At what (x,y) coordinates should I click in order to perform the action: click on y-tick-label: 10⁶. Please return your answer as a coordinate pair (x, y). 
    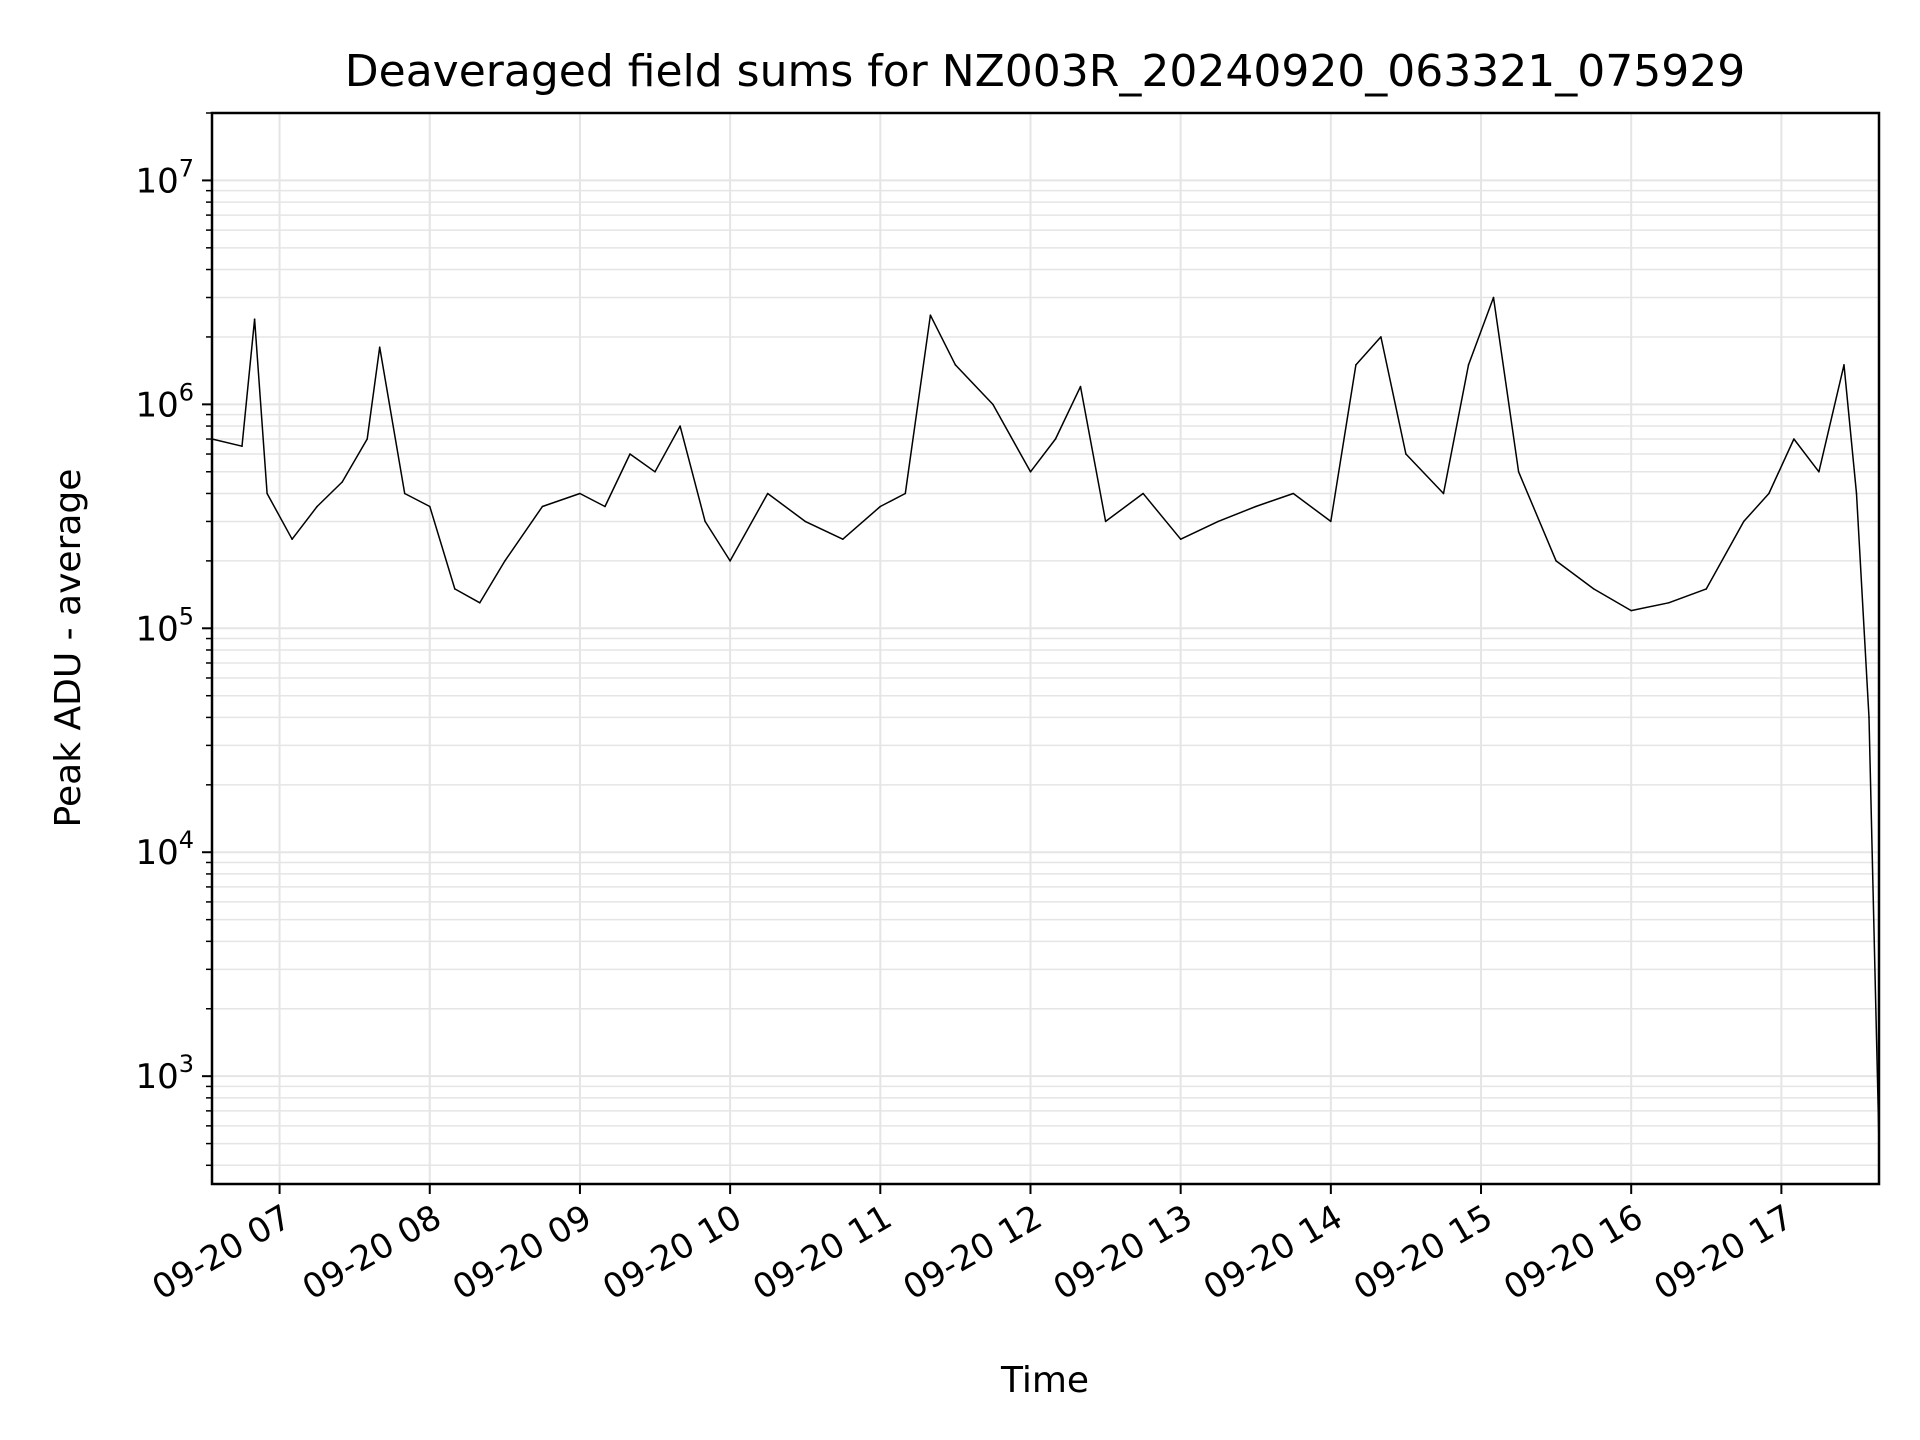
    Looking at the image, I should click on (164, 401).